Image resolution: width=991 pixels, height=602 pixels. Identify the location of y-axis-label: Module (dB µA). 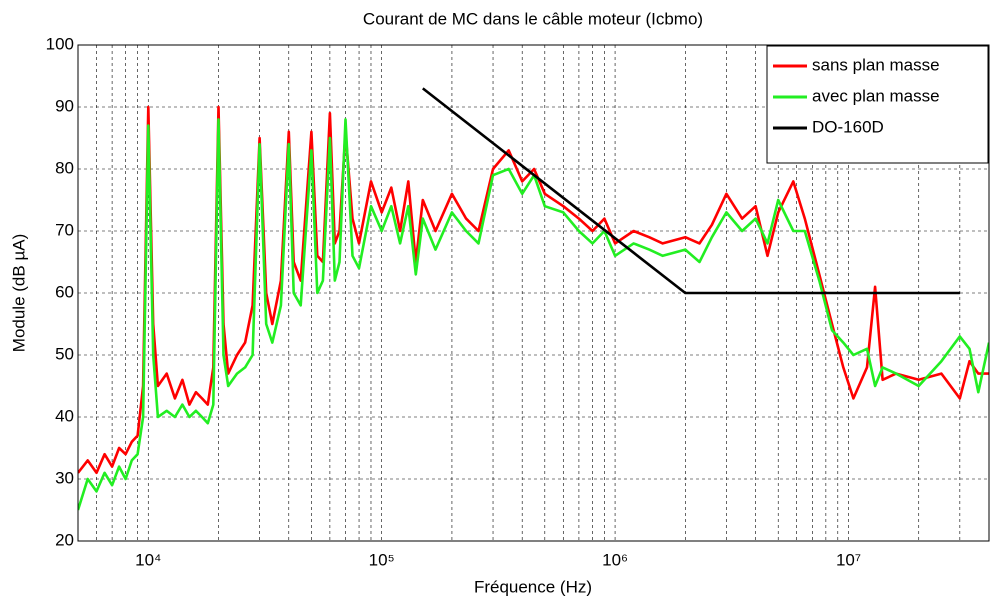
(18, 293).